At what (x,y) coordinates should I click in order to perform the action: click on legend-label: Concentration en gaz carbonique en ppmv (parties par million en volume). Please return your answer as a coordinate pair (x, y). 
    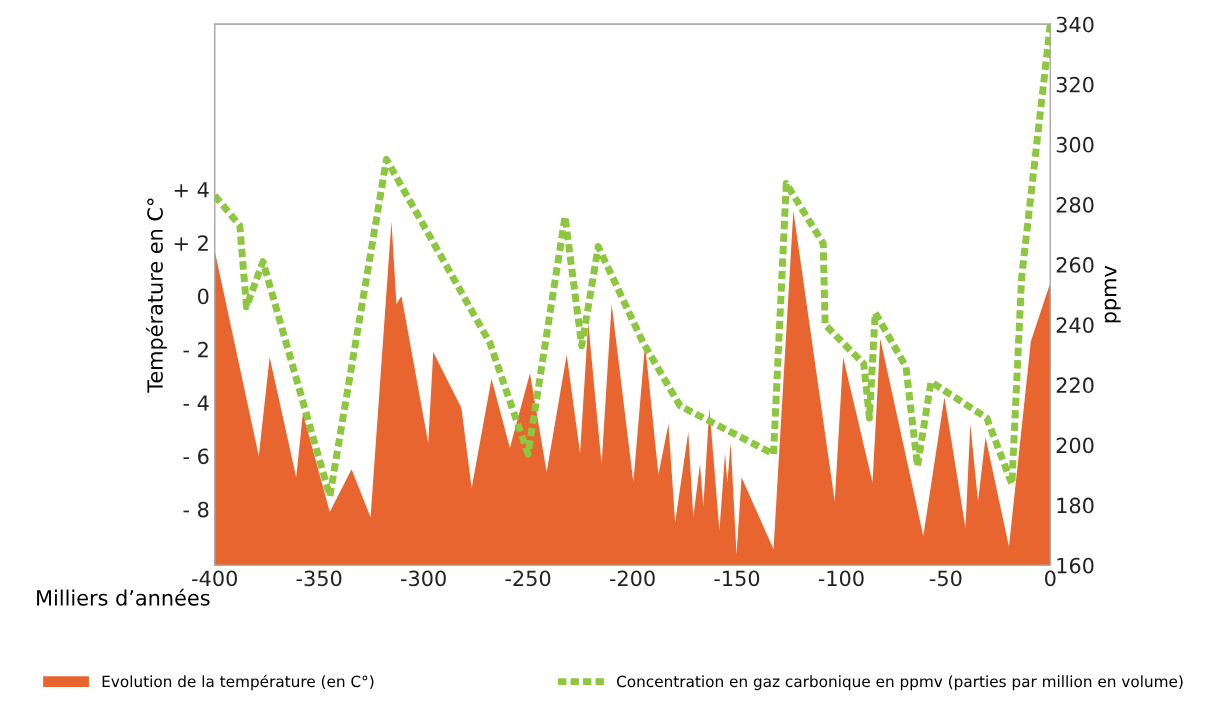
    Looking at the image, I should click on (899, 683).